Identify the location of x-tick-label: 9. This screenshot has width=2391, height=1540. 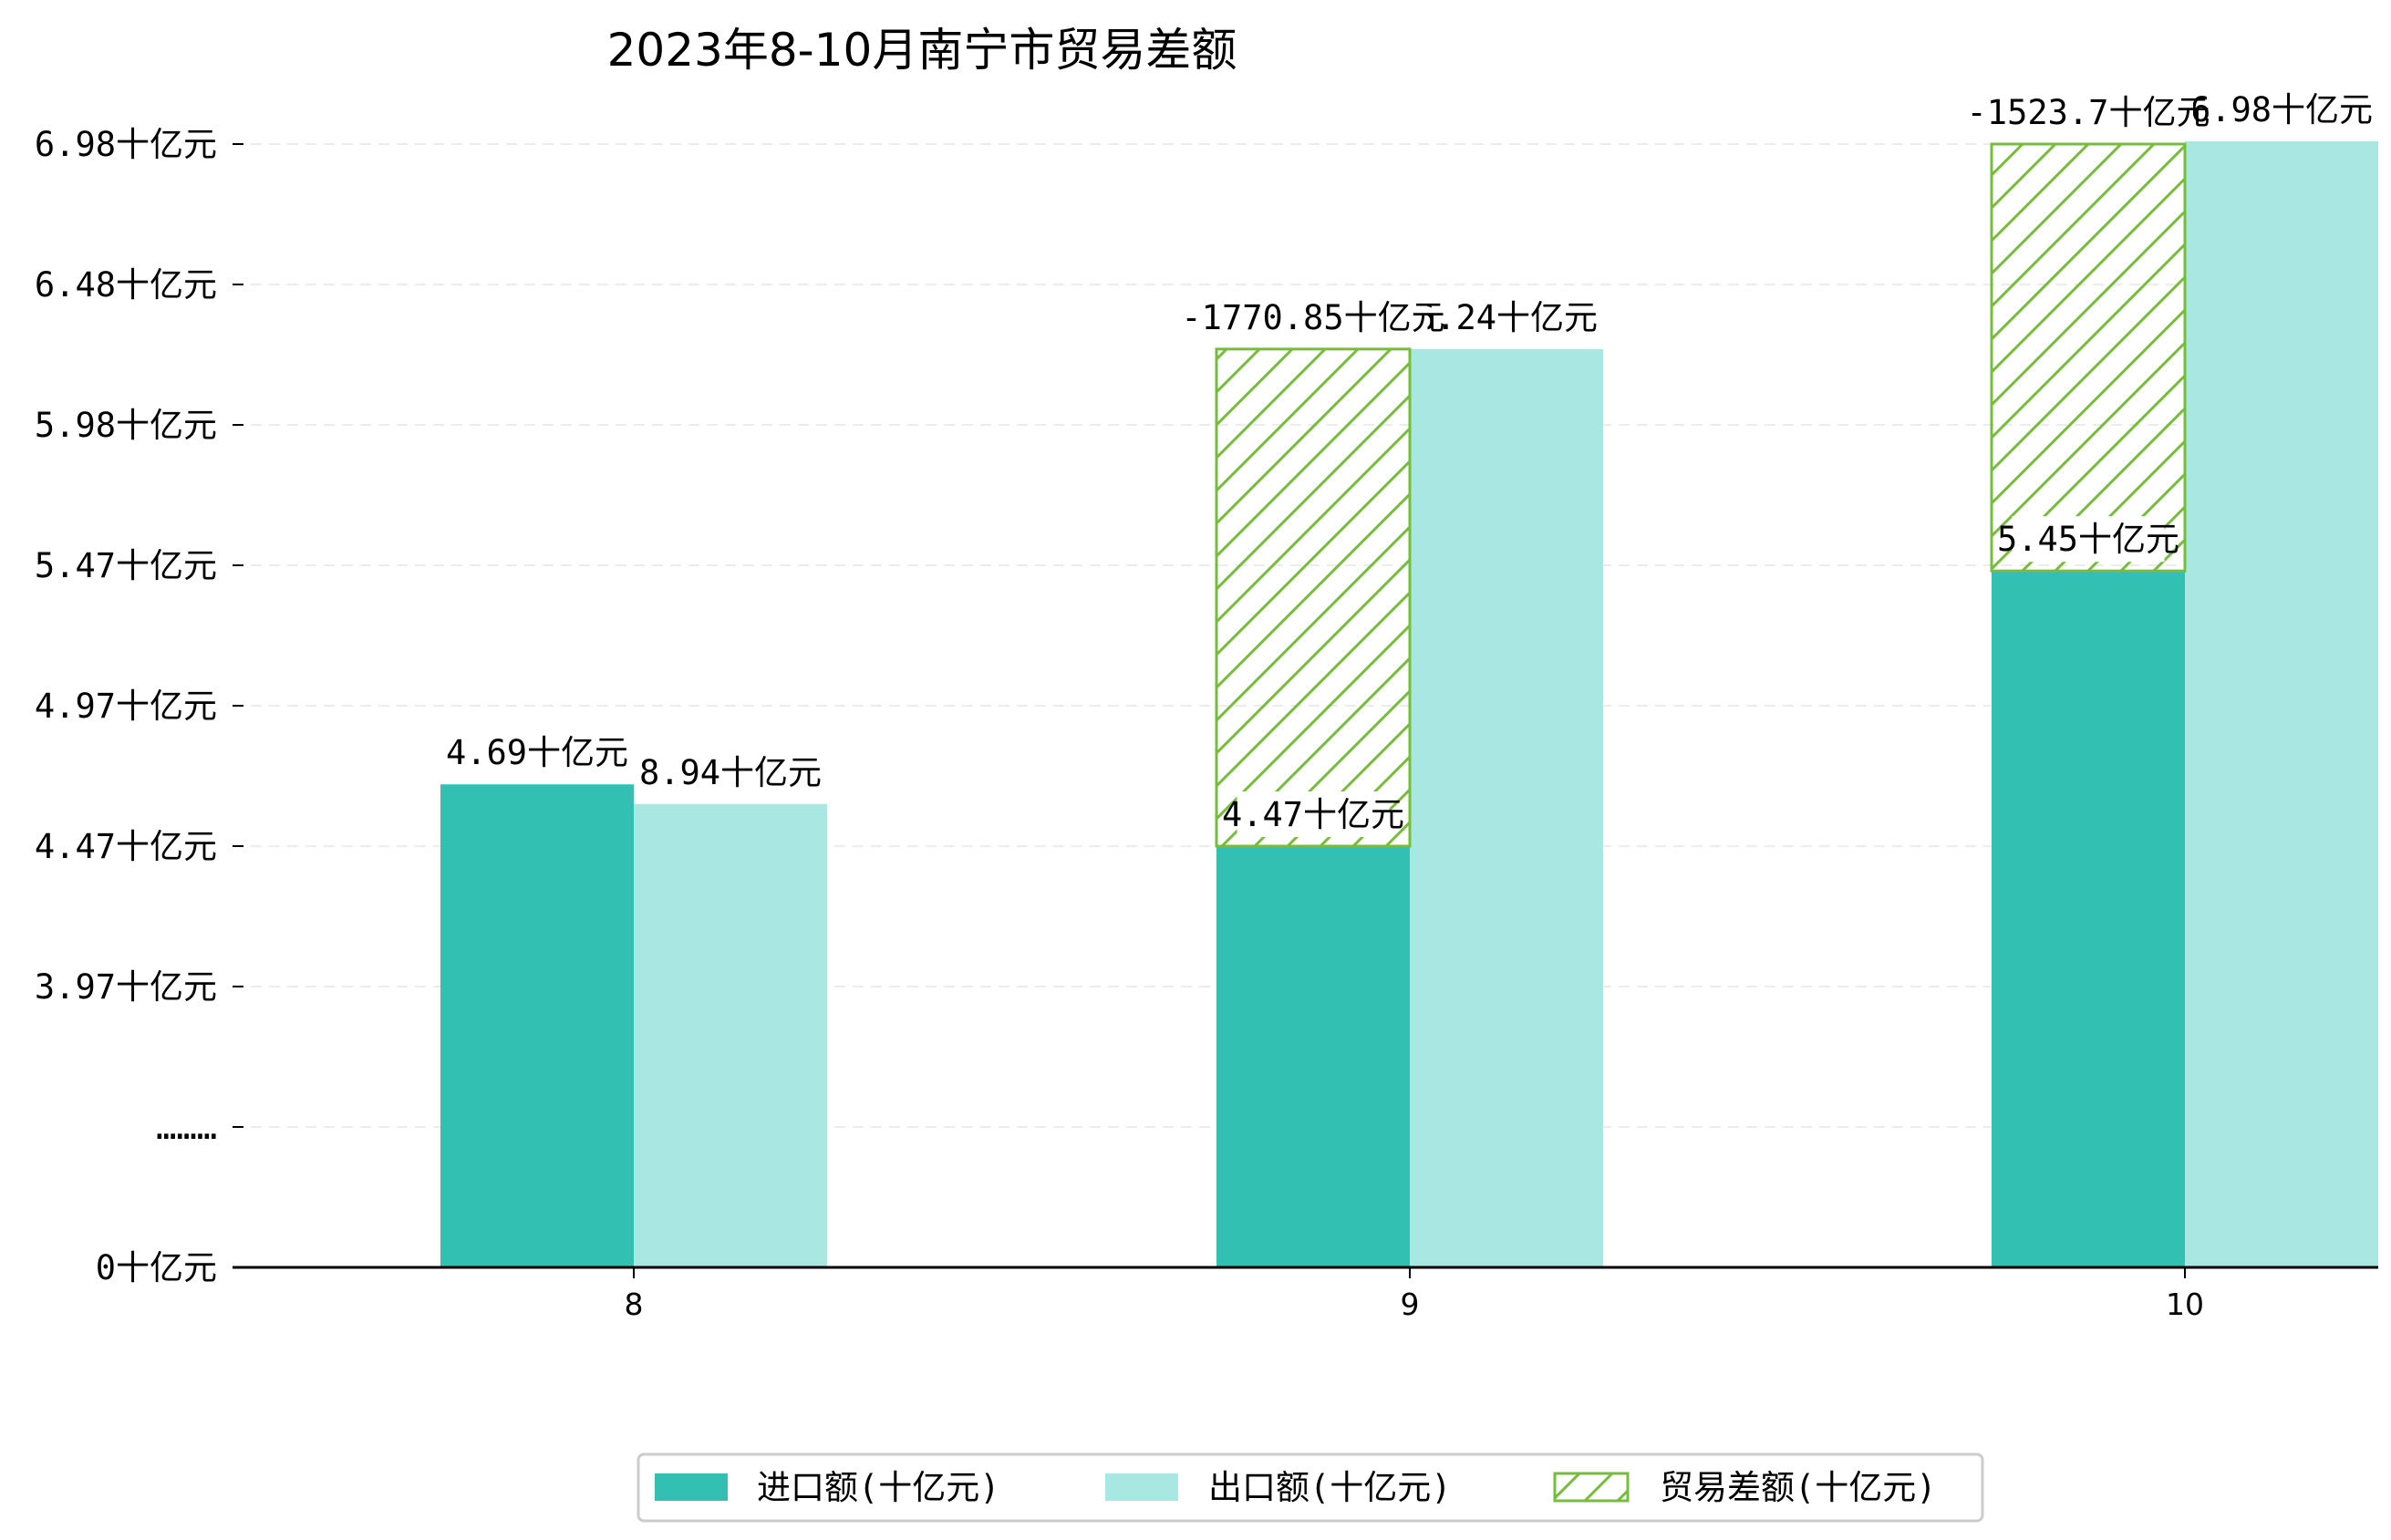
(1410, 1304).